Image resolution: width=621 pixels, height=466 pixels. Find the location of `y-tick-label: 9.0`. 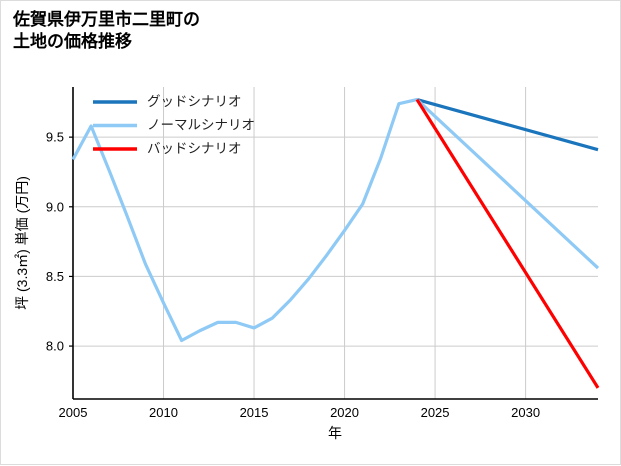

y-tick-label: 9.0 is located at coordinates (55, 206).